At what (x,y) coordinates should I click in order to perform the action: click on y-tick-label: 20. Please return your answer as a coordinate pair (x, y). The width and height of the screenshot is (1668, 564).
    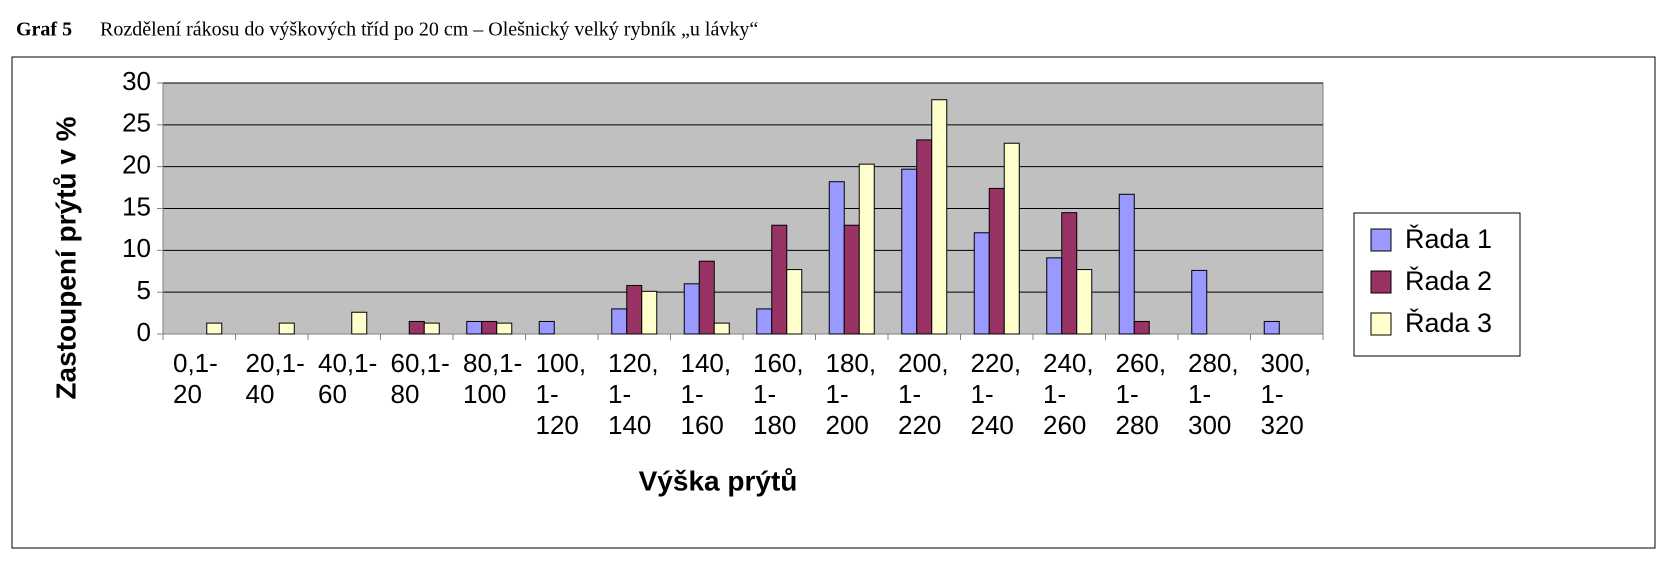
    Looking at the image, I should click on (136, 165).